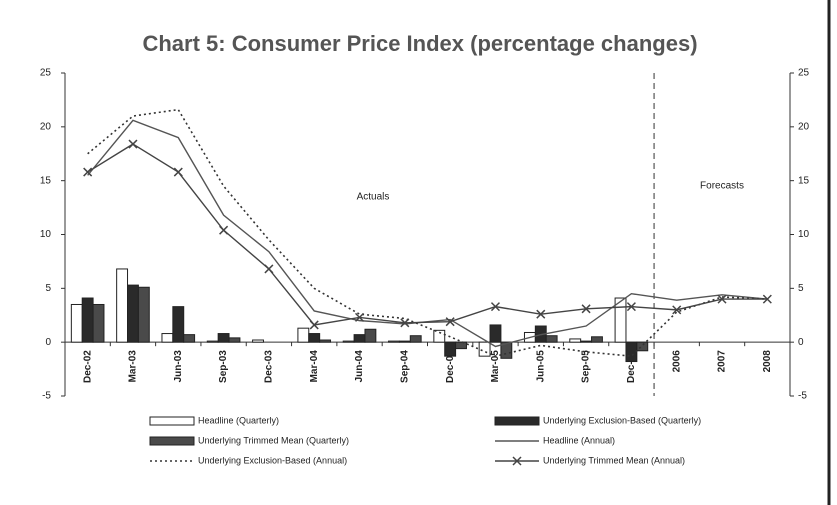 Image resolution: width=837 pixels, height=505 pixels. What do you see at coordinates (46, 126) in the screenshot?
I see `y-tick-label: 20` at bounding box center [46, 126].